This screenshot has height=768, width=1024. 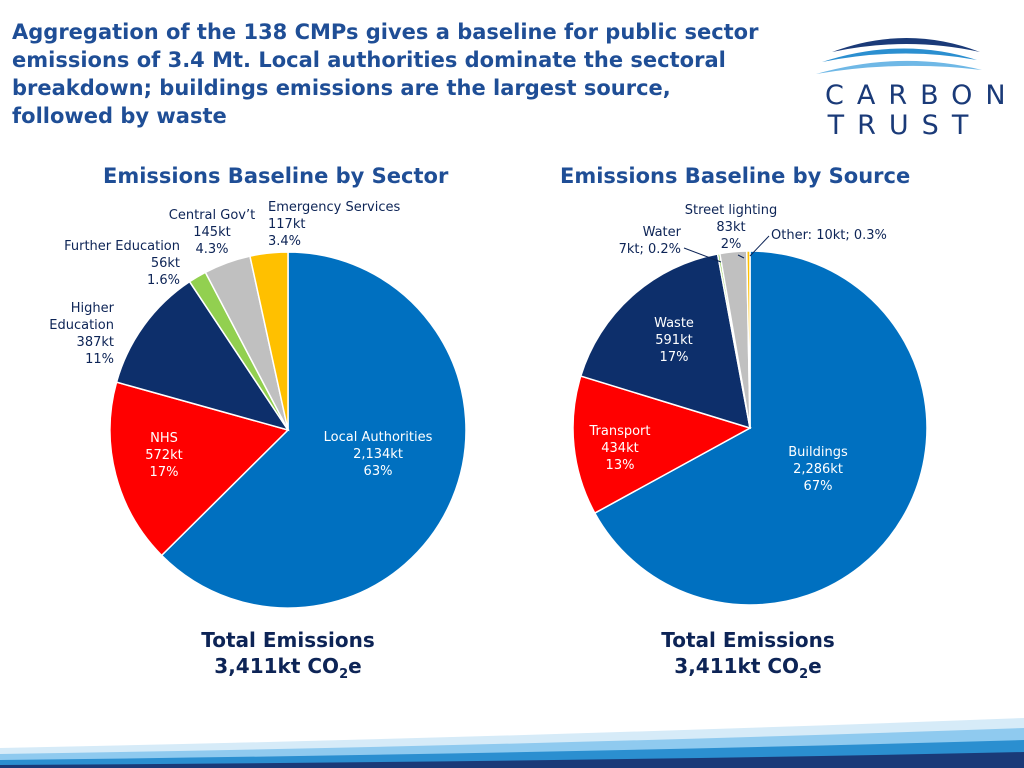 What do you see at coordinates (748, 339) in the screenshot?
I see `pie-slice-other` at bounding box center [748, 339].